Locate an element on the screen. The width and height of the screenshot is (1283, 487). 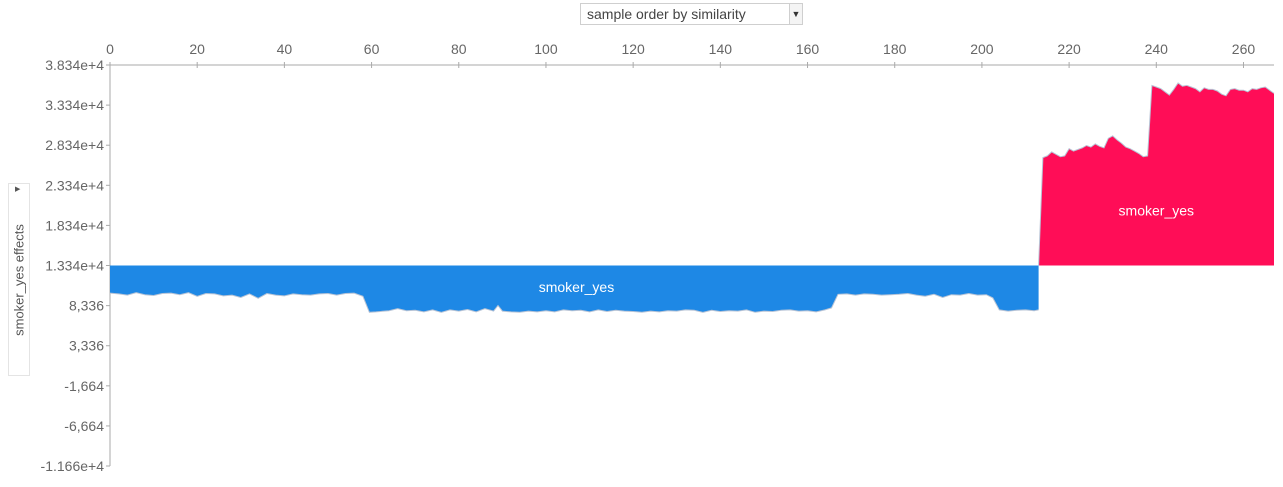
y-tick-label: 3.334e+4 is located at coordinates (74, 105).